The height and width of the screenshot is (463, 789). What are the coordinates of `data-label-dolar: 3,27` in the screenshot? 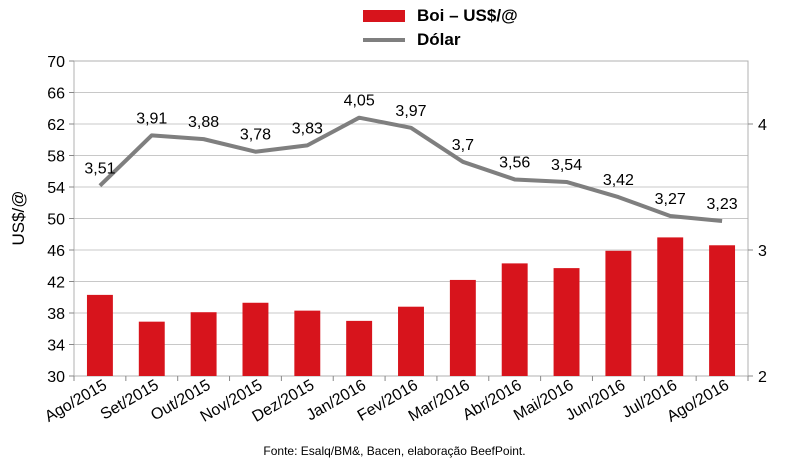 It's located at (670, 199).